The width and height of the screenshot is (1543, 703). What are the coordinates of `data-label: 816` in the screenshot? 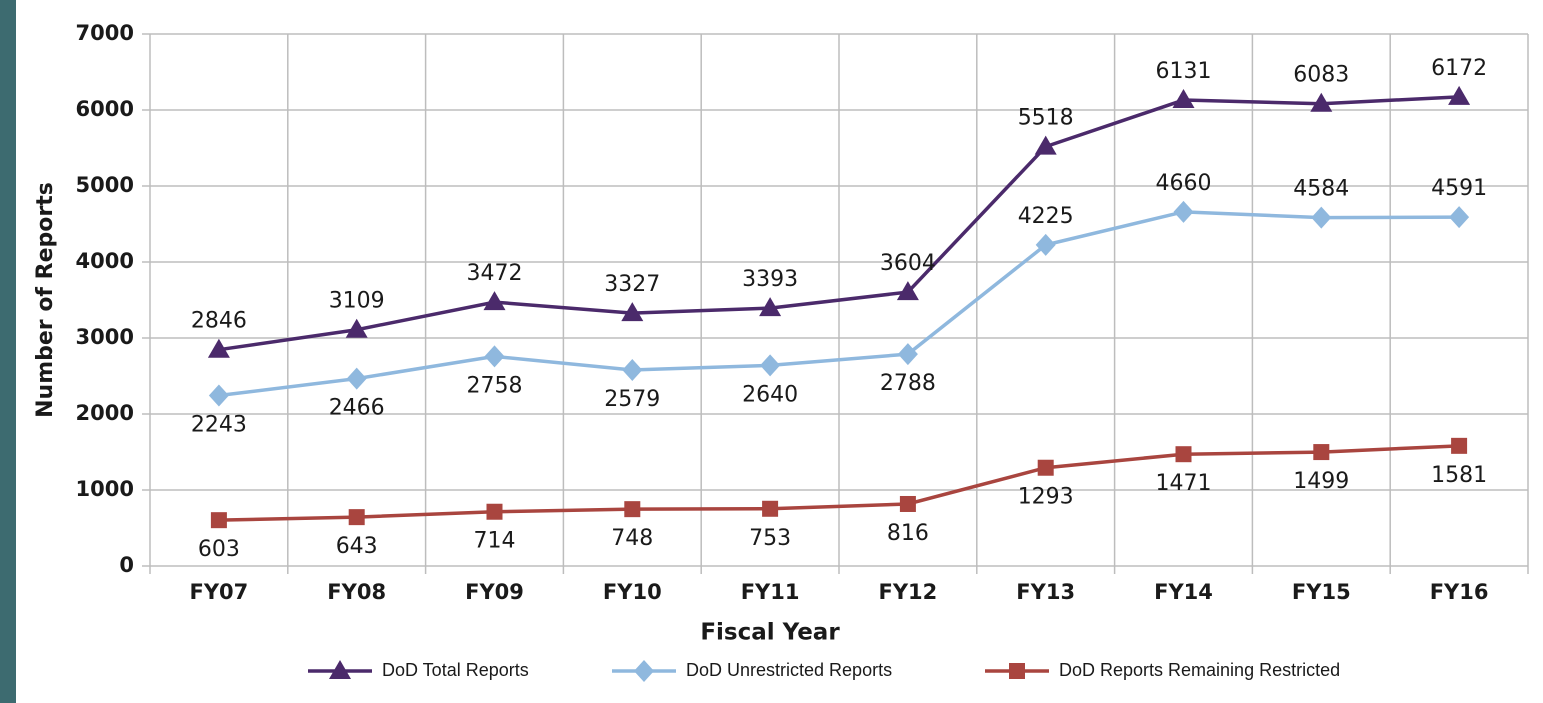 It's located at (908, 533).